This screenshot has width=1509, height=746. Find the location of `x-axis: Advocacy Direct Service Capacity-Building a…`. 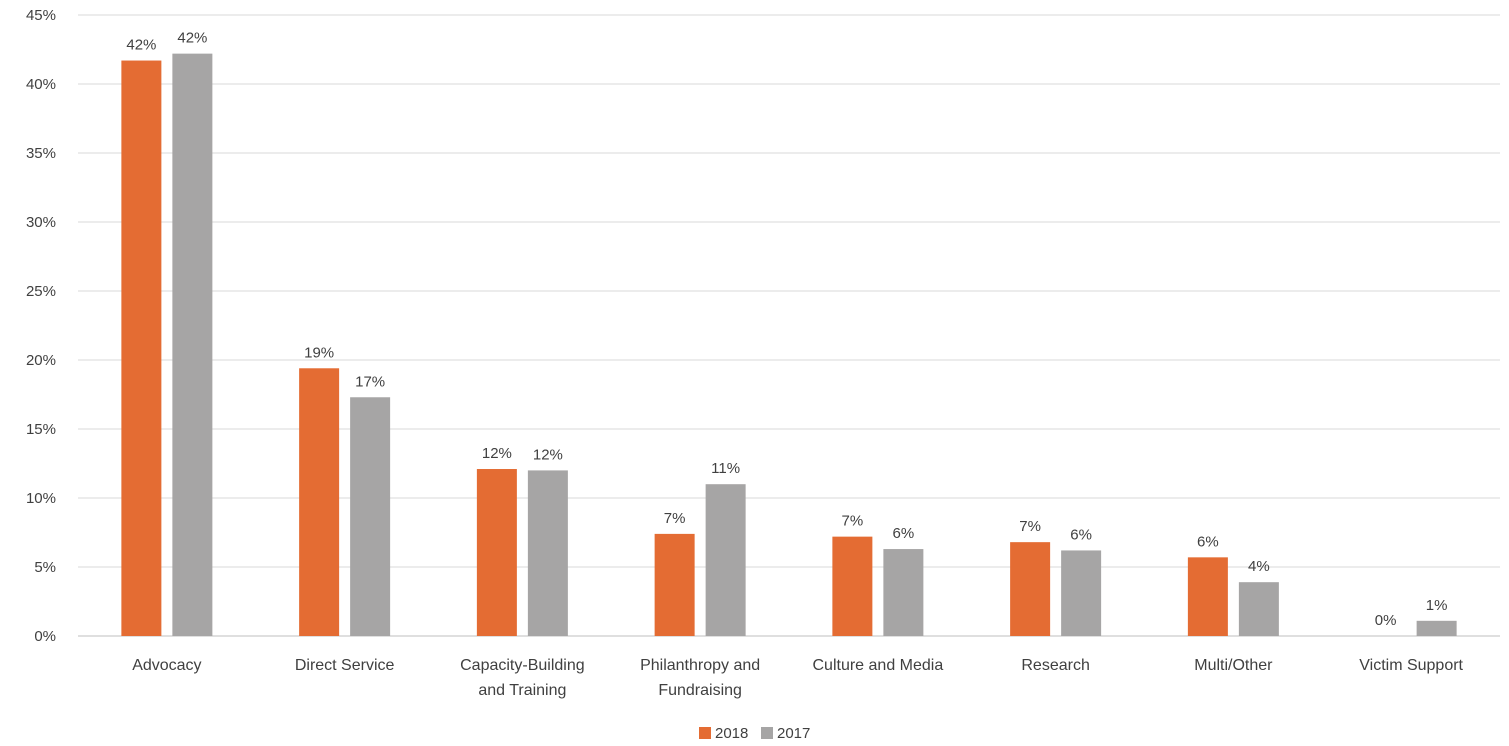

x-axis: Advocacy Direct Service Capacity-Building a… is located at coordinates (797, 678).